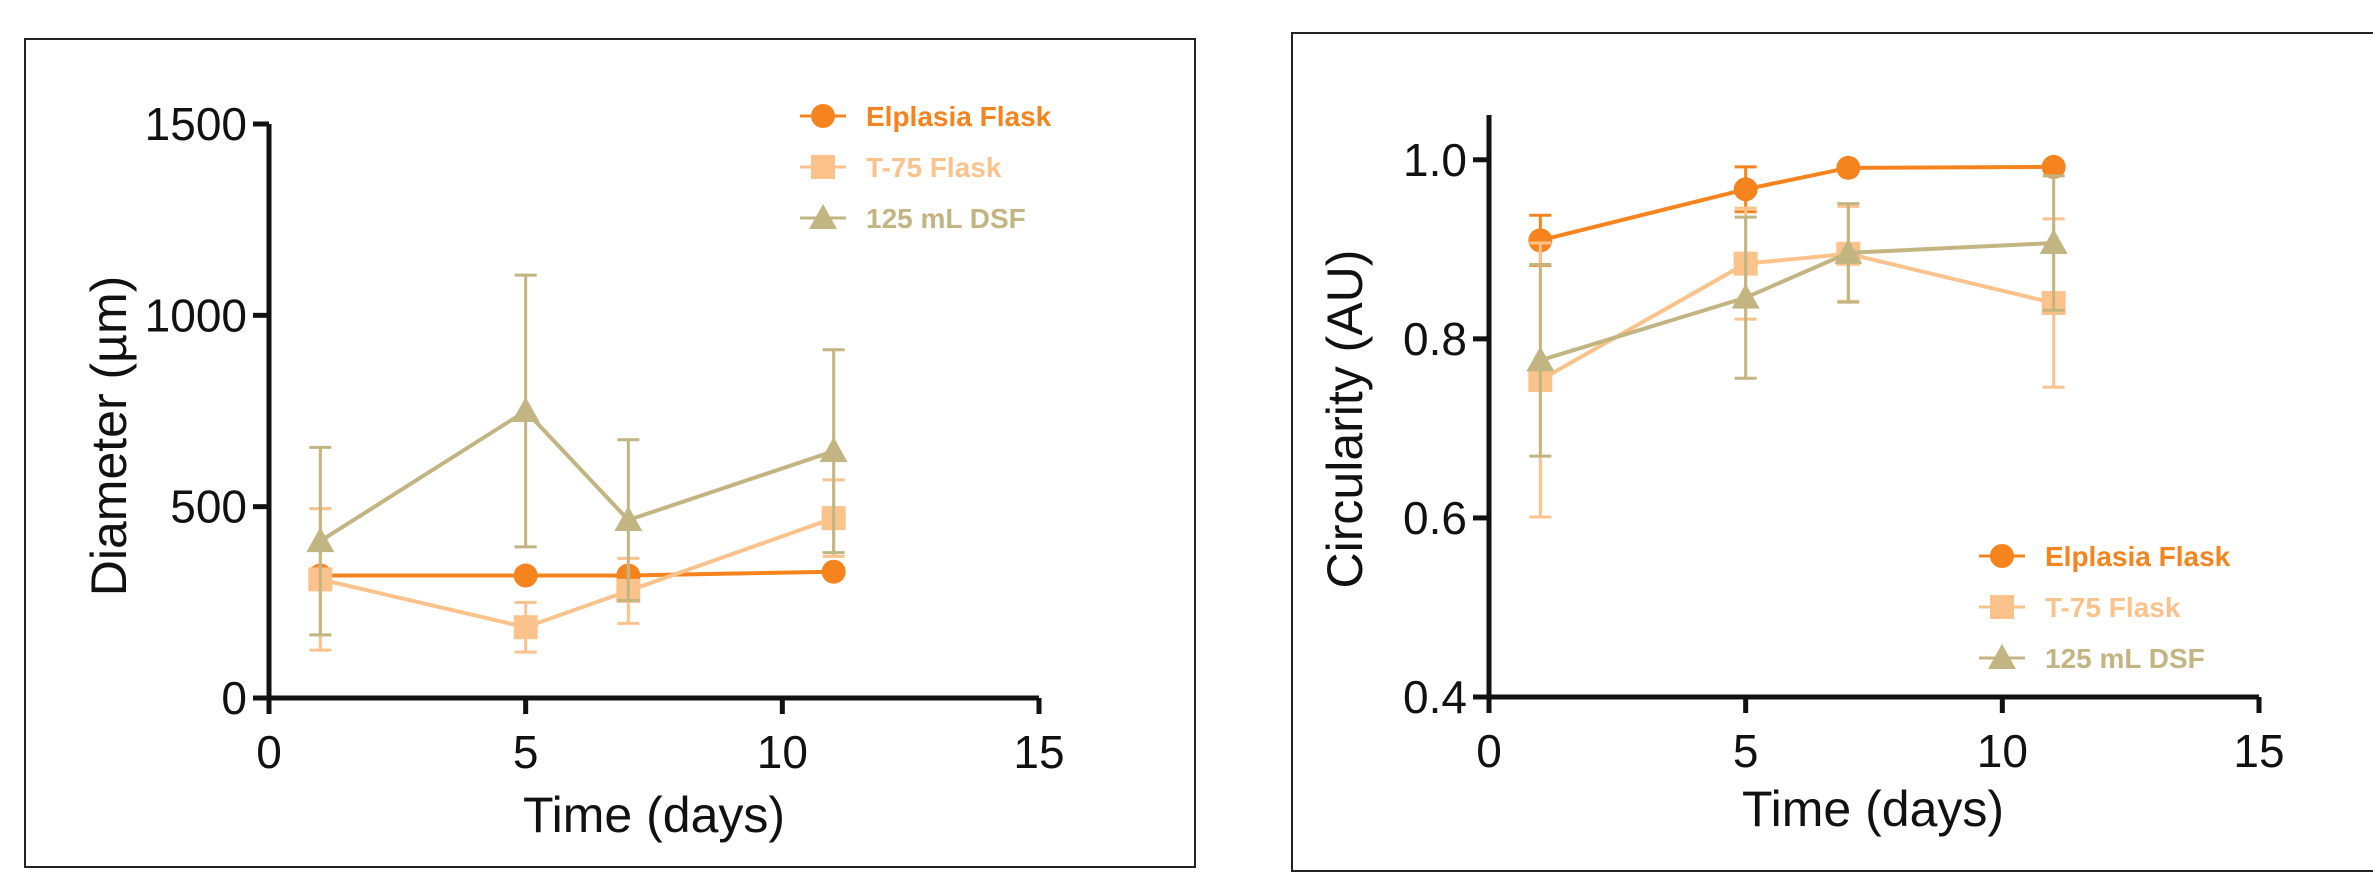  Describe the element at coordinates (234, 698) in the screenshot. I see `y-tick-label: 0` at that location.